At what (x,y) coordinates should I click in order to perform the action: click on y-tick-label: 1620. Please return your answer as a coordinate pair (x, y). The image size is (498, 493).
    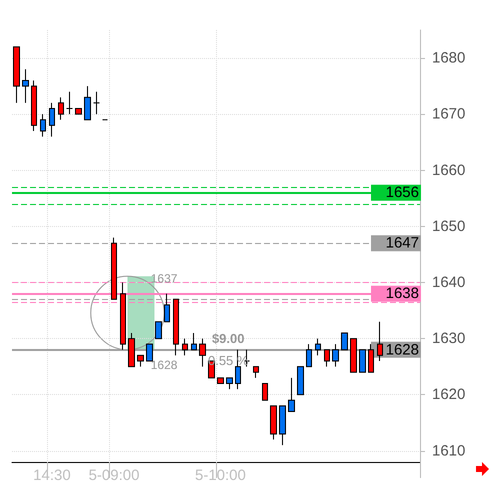
    Looking at the image, I should click on (449, 395).